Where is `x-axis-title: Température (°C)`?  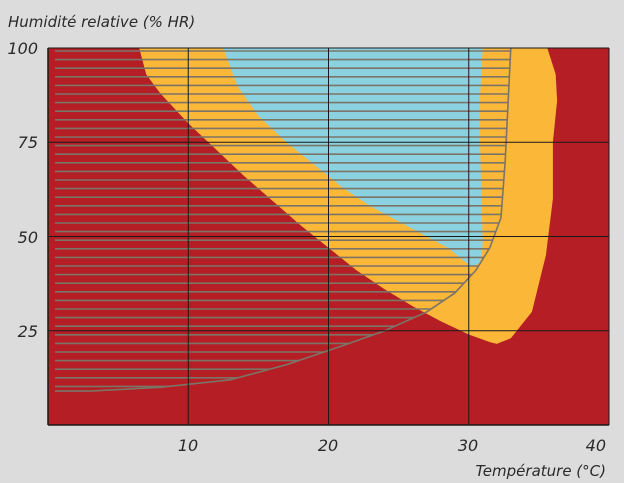
x-axis-title: Température (°C) is located at coordinates (541, 471).